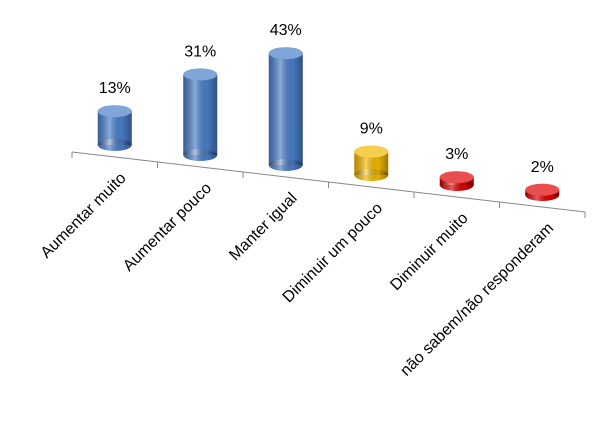  What do you see at coordinates (333, 253) in the screenshot?
I see `category-label: Diminuir um pouco` at bounding box center [333, 253].